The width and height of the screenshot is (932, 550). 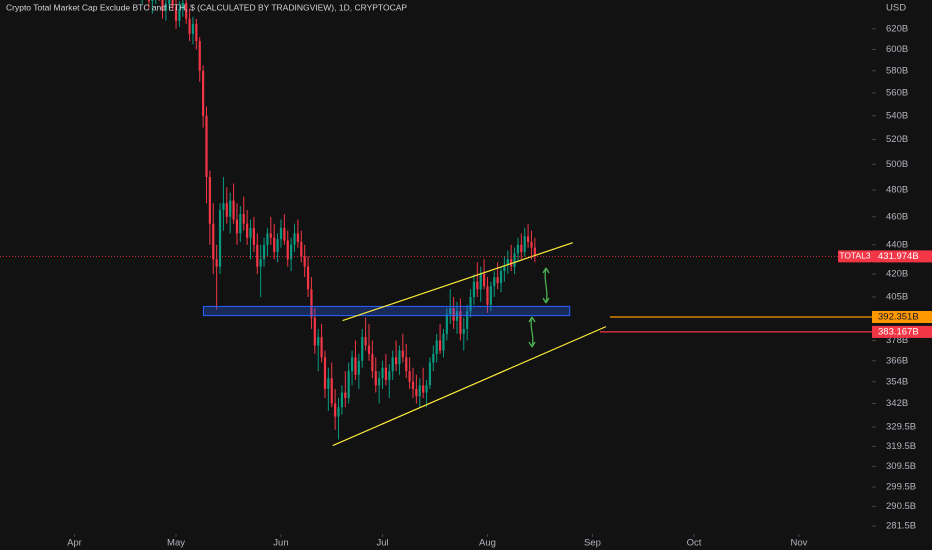 I want to click on y-tick-label: 440B, so click(x=897, y=244).